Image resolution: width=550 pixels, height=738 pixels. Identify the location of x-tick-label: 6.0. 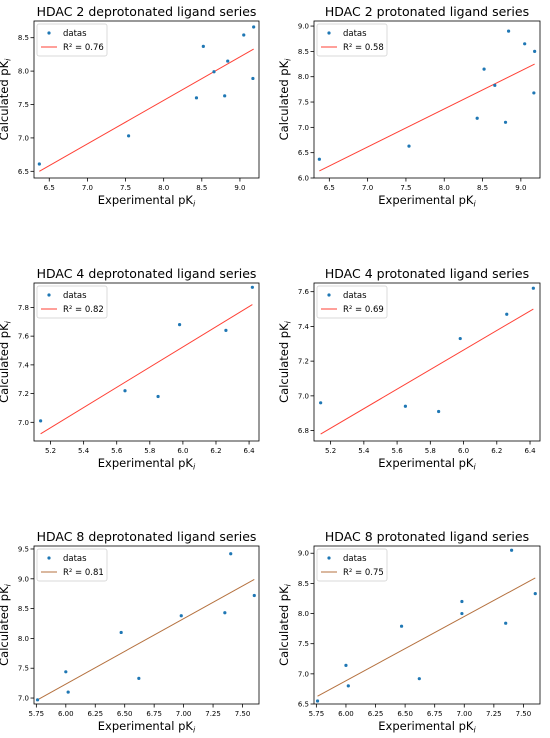
(463, 451).